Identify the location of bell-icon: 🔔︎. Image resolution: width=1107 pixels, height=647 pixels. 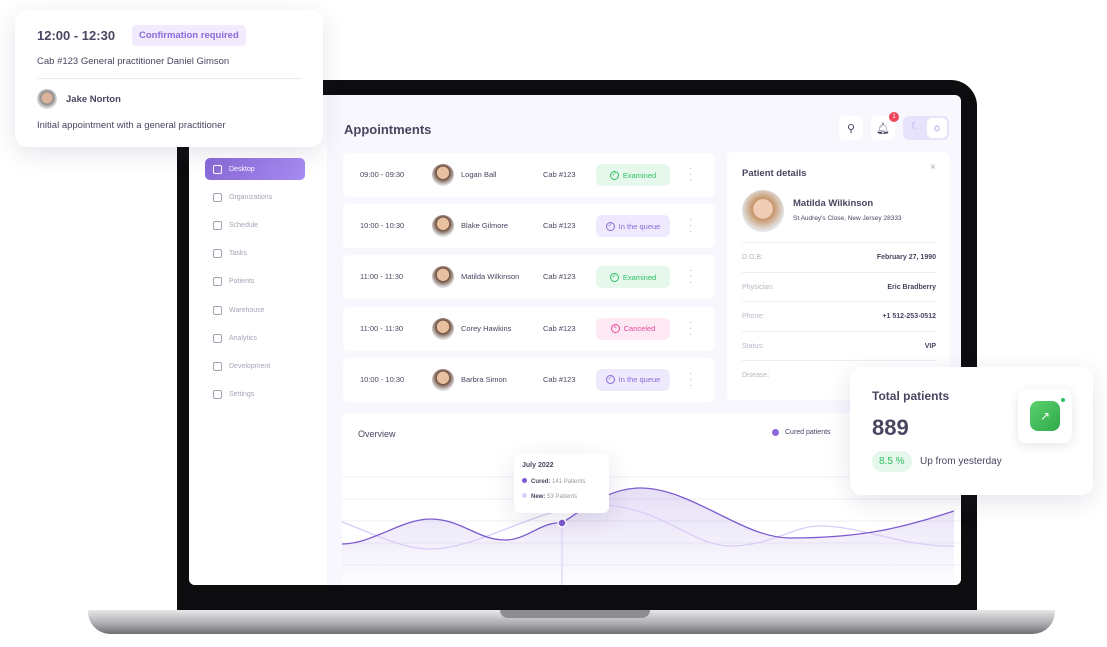
(883, 128).